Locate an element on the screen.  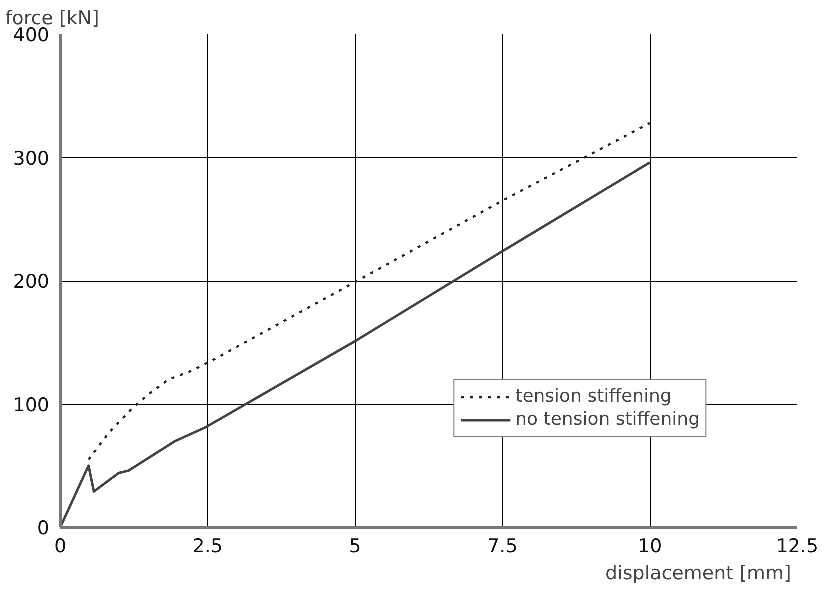
x-axis-title: displacement [mm] is located at coordinates (699, 573).